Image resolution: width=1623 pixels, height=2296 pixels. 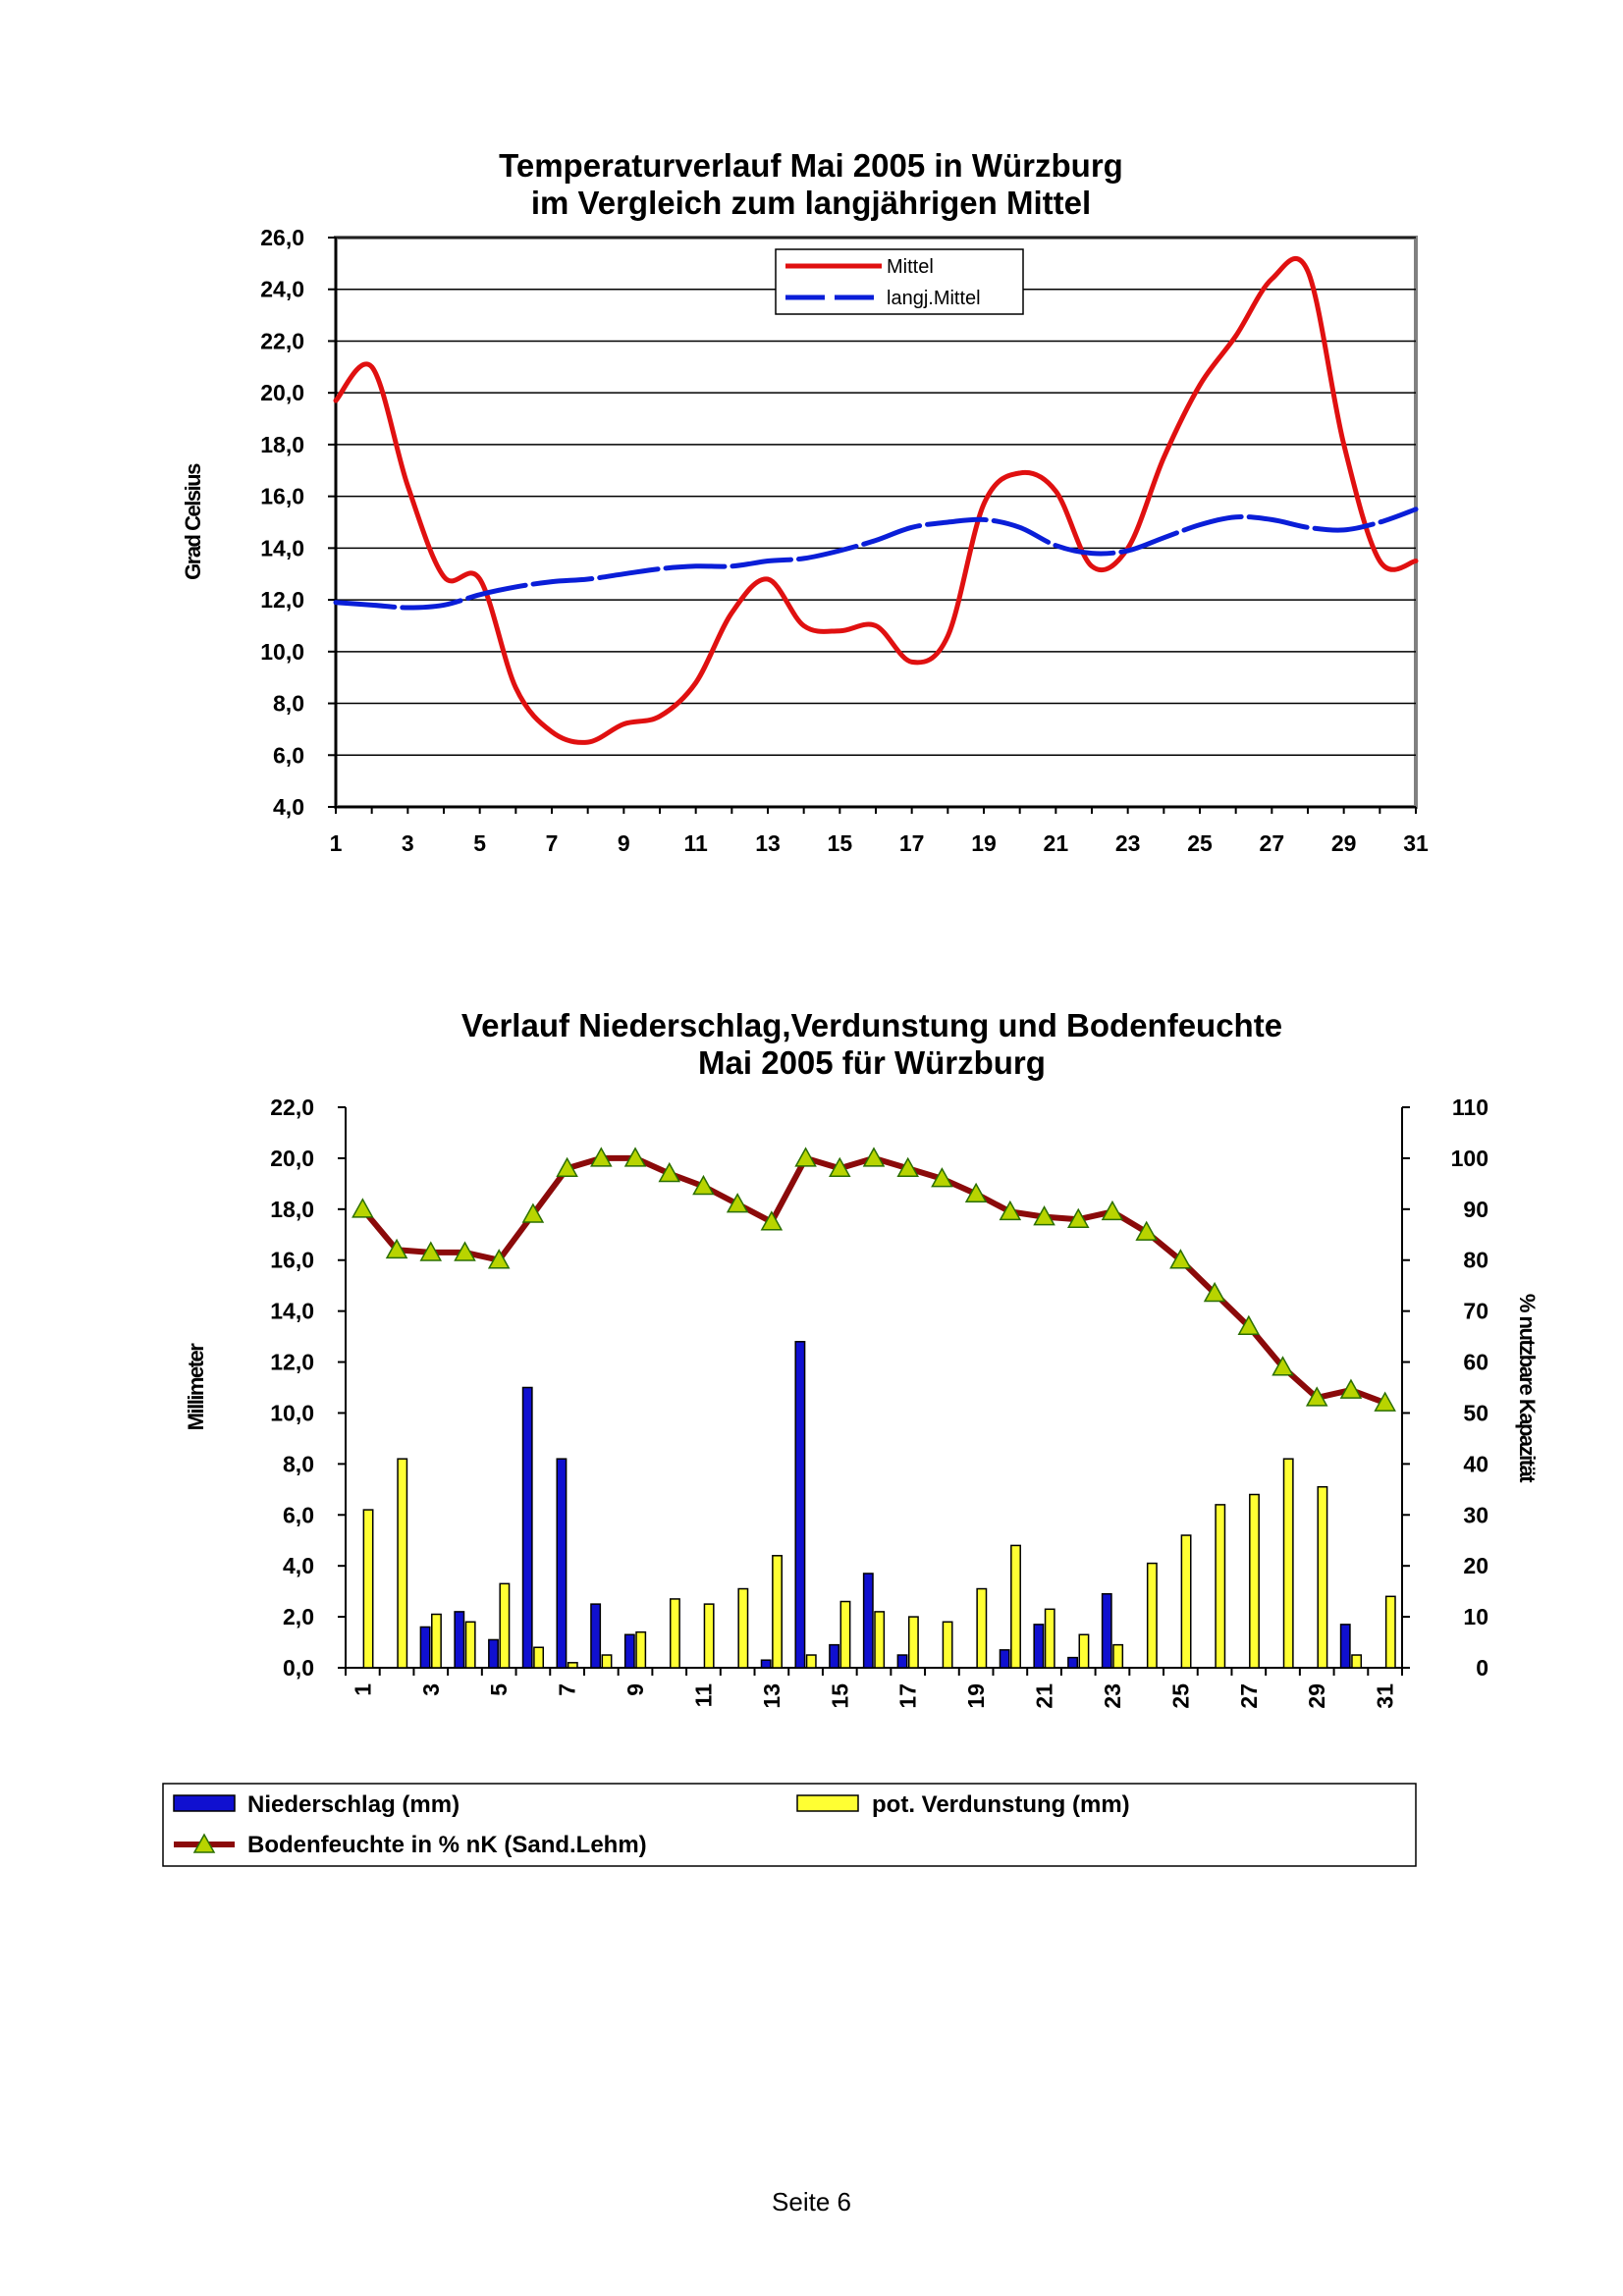 I want to click on x-tick-label: 11, so click(x=703, y=1695).